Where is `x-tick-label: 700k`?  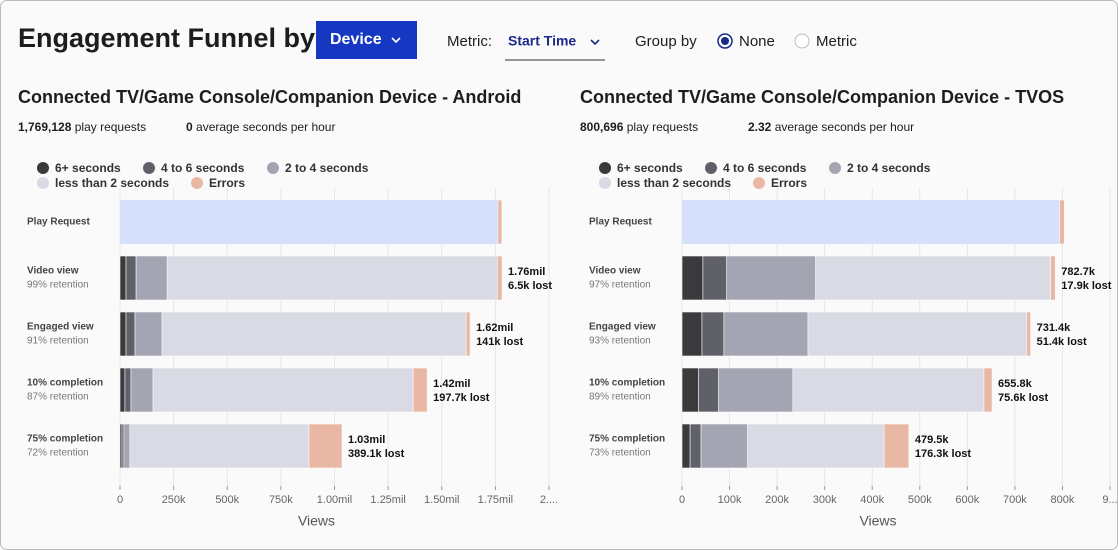 x-tick-label: 700k is located at coordinates (1015, 500).